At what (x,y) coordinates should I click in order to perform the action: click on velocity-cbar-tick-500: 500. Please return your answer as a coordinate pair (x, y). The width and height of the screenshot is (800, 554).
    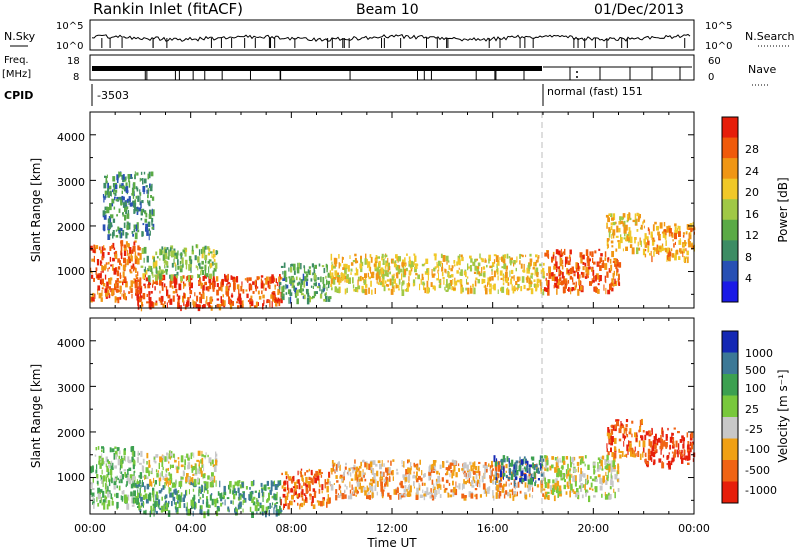
    Looking at the image, I should click on (755, 370).